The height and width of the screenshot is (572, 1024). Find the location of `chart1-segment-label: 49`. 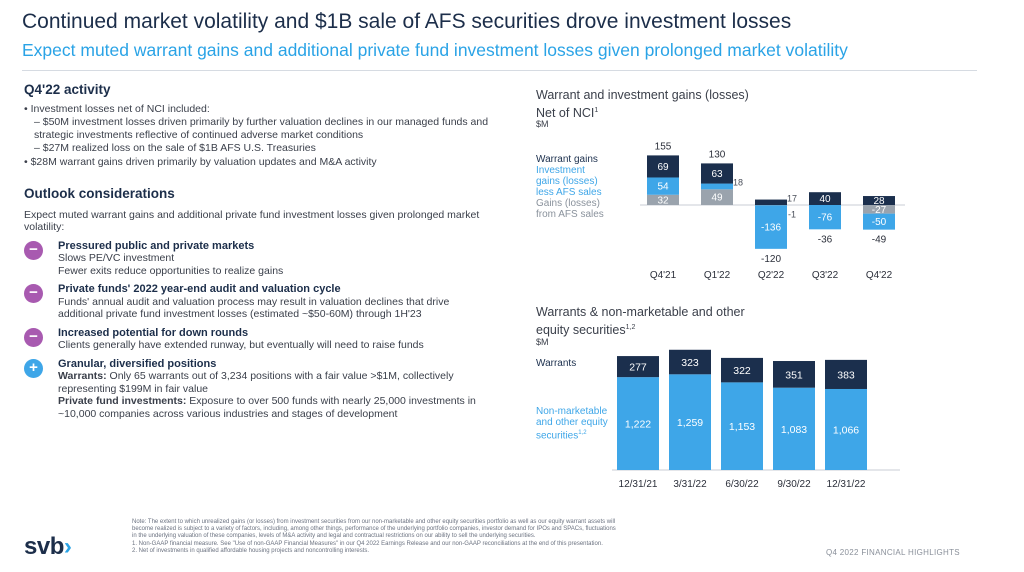

chart1-segment-label: 49 is located at coordinates (717, 198).